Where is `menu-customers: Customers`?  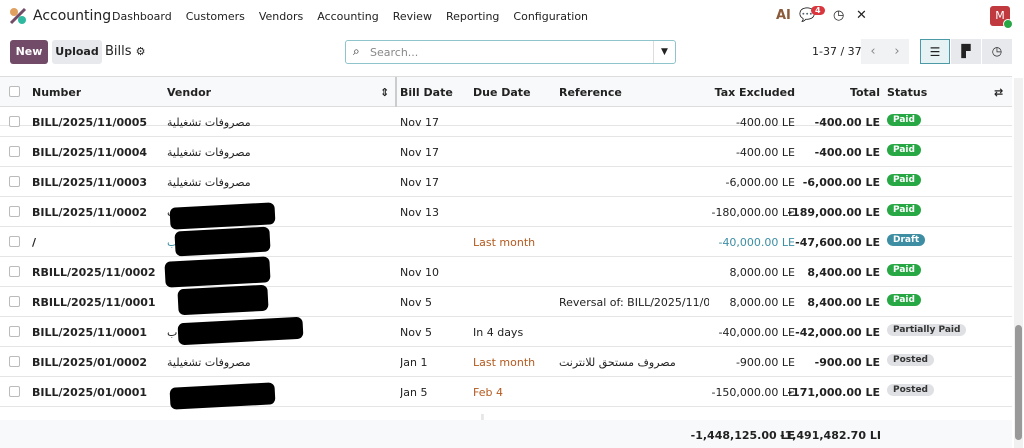 menu-customers: Customers is located at coordinates (215, 16).